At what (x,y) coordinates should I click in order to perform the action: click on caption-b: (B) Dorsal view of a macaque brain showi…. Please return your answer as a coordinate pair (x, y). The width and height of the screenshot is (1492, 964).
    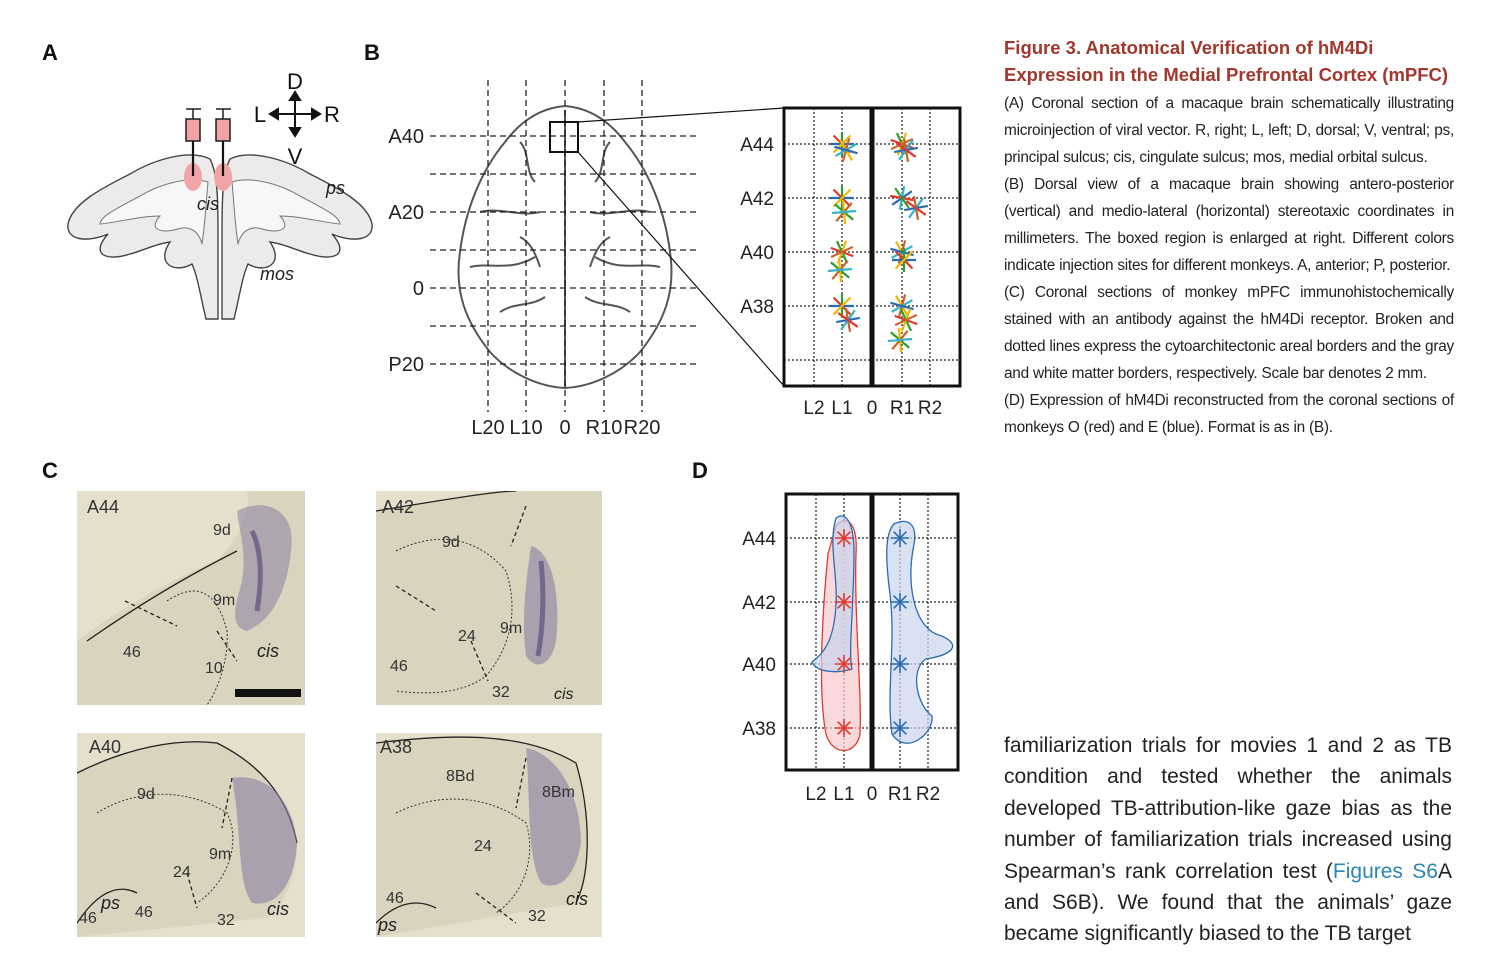
    Looking at the image, I should click on (1229, 225).